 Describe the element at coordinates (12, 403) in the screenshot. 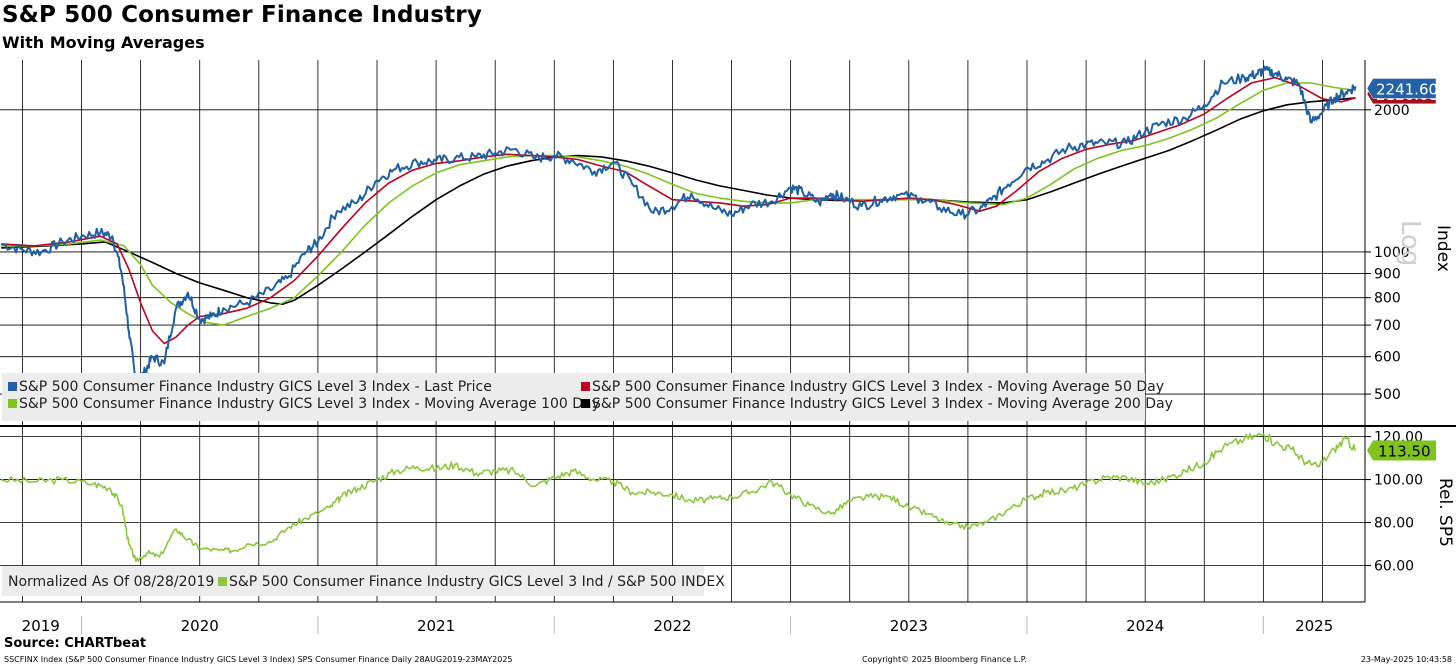

I see `legend-swatch-ma100` at that location.